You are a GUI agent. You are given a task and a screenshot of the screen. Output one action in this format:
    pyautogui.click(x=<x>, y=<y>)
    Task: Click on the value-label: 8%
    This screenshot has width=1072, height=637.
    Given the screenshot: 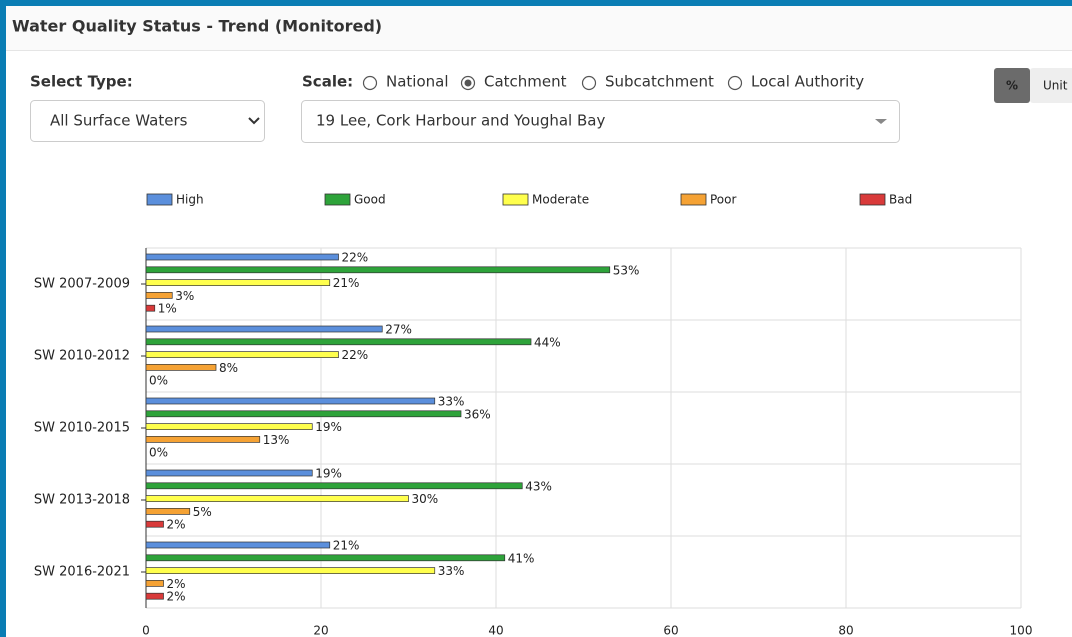 What is the action you would take?
    pyautogui.click(x=228, y=368)
    